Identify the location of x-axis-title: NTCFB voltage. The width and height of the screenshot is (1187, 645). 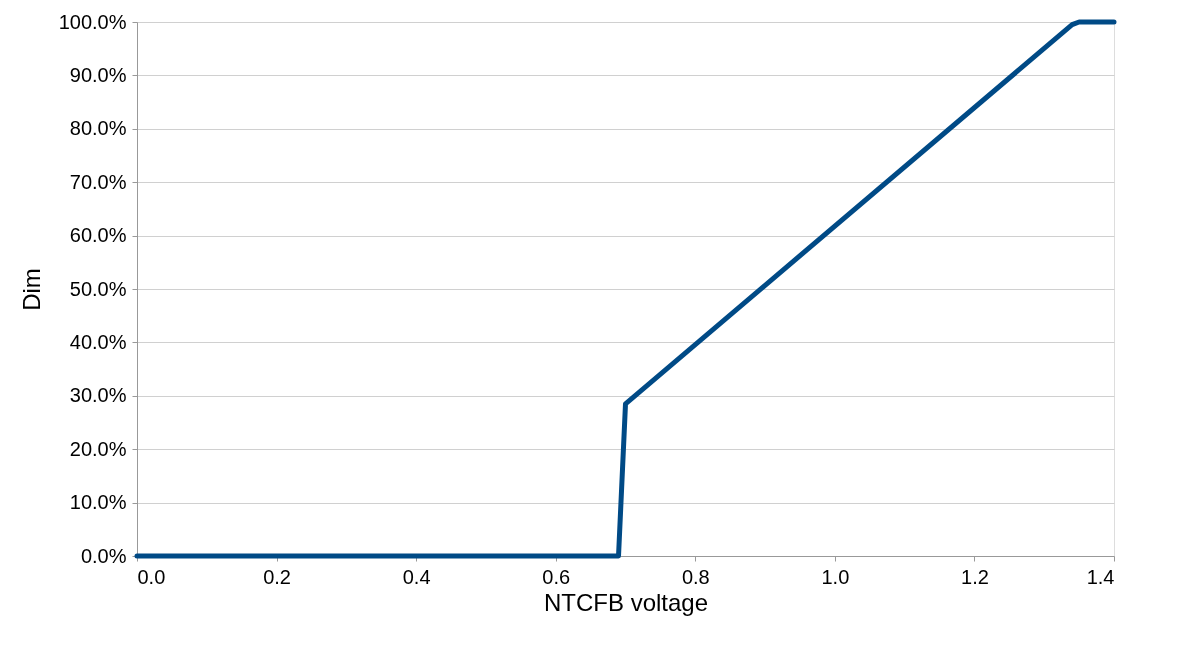
(626, 602).